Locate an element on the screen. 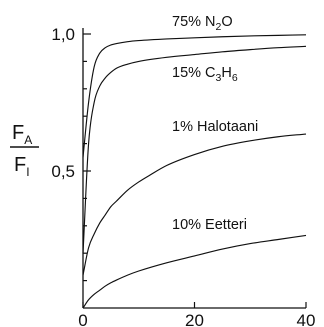  y-tick-label-0: 0,5 is located at coordinates (63, 171).